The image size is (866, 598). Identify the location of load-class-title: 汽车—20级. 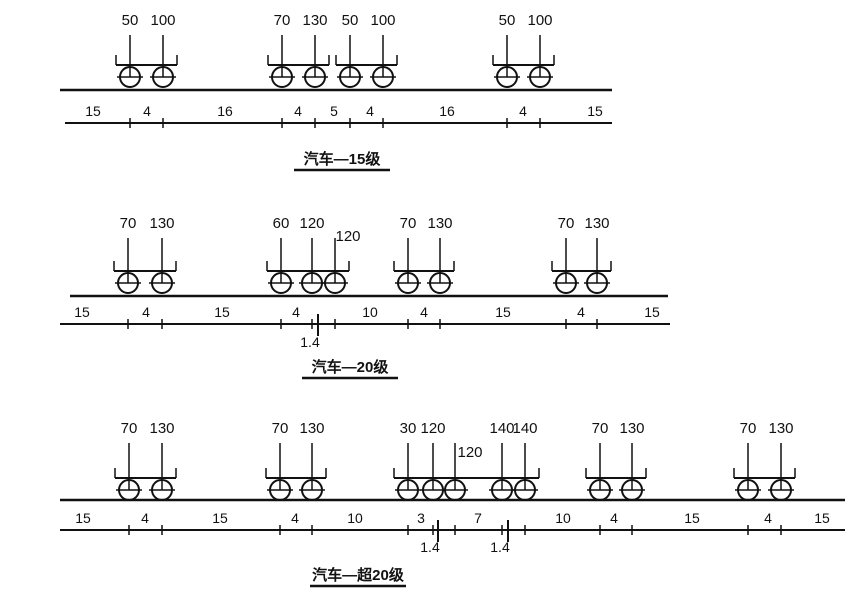
(351, 367).